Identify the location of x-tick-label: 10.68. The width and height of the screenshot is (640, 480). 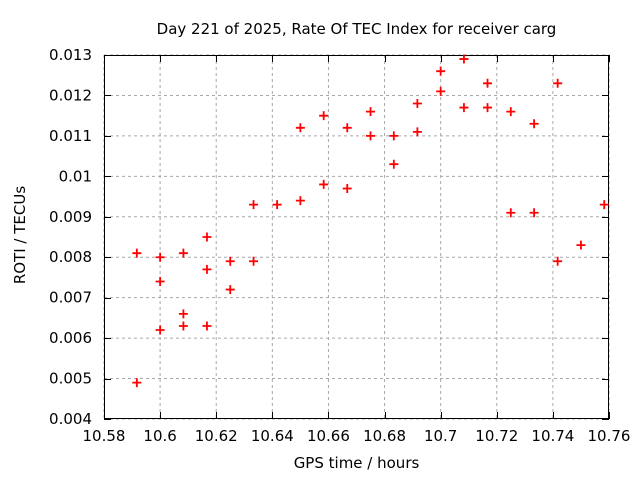
(384, 436).